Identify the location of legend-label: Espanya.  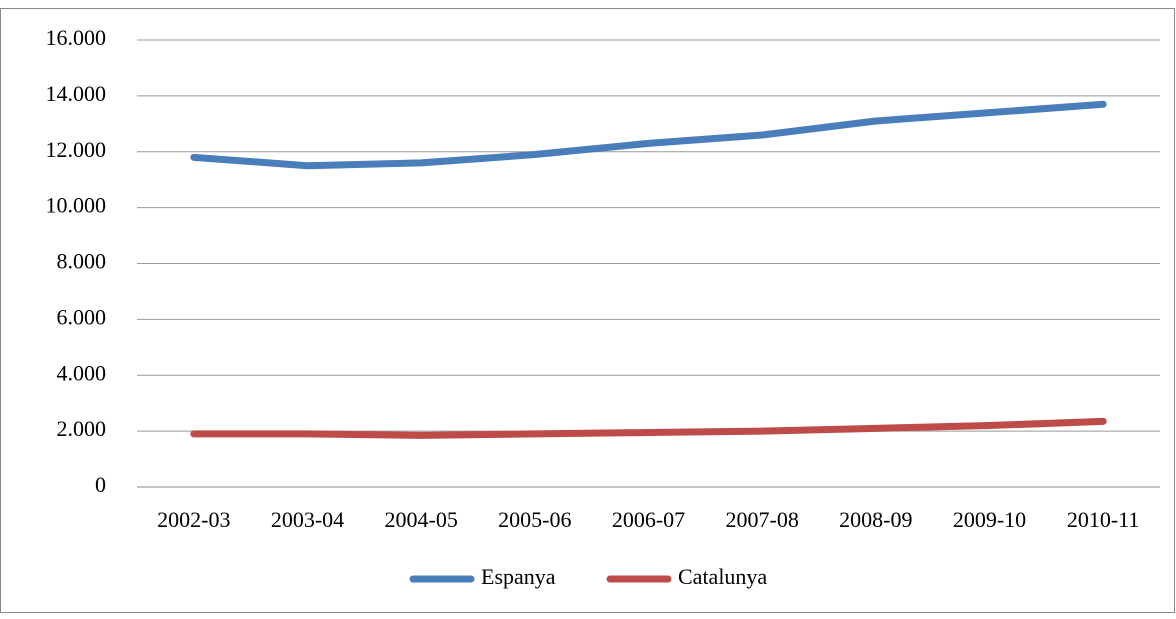
(518, 576).